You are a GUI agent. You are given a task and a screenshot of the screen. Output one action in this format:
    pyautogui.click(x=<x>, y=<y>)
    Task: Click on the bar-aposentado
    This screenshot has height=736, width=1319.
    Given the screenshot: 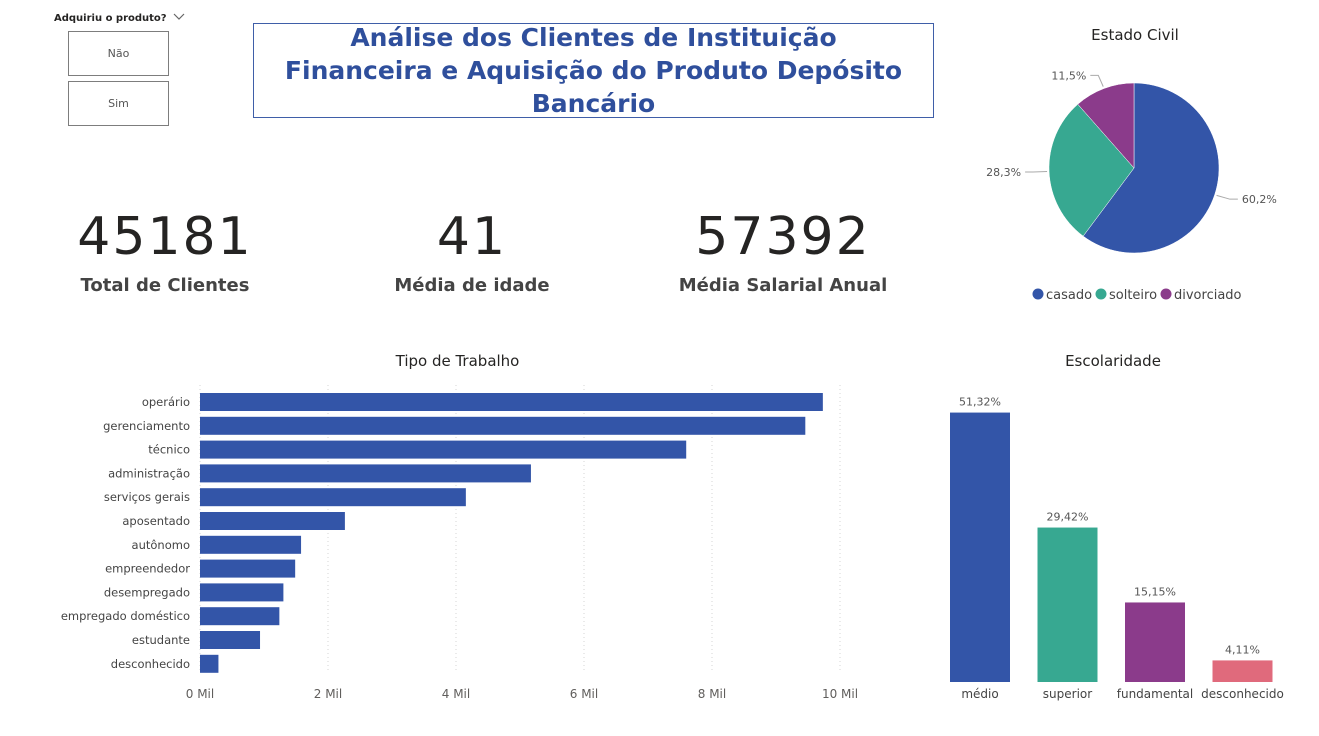 What is the action you would take?
    pyautogui.click(x=272, y=521)
    